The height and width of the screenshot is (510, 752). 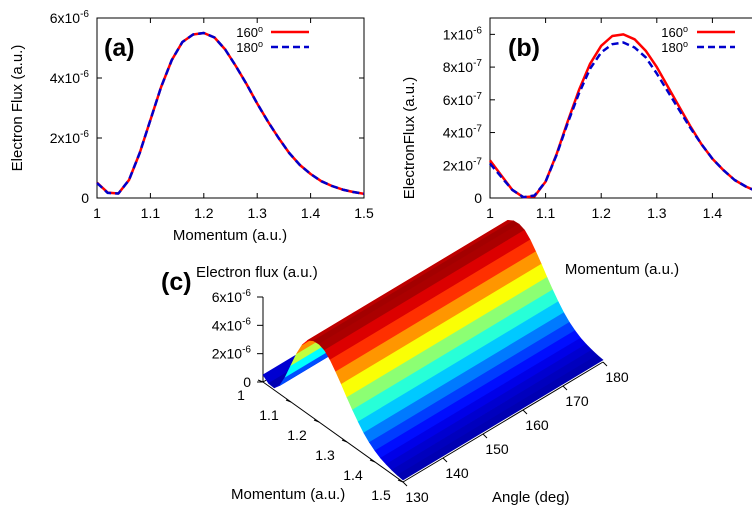 What do you see at coordinates (85, 198) in the screenshot?
I see `panel-a-y-tick-label: 0` at bounding box center [85, 198].